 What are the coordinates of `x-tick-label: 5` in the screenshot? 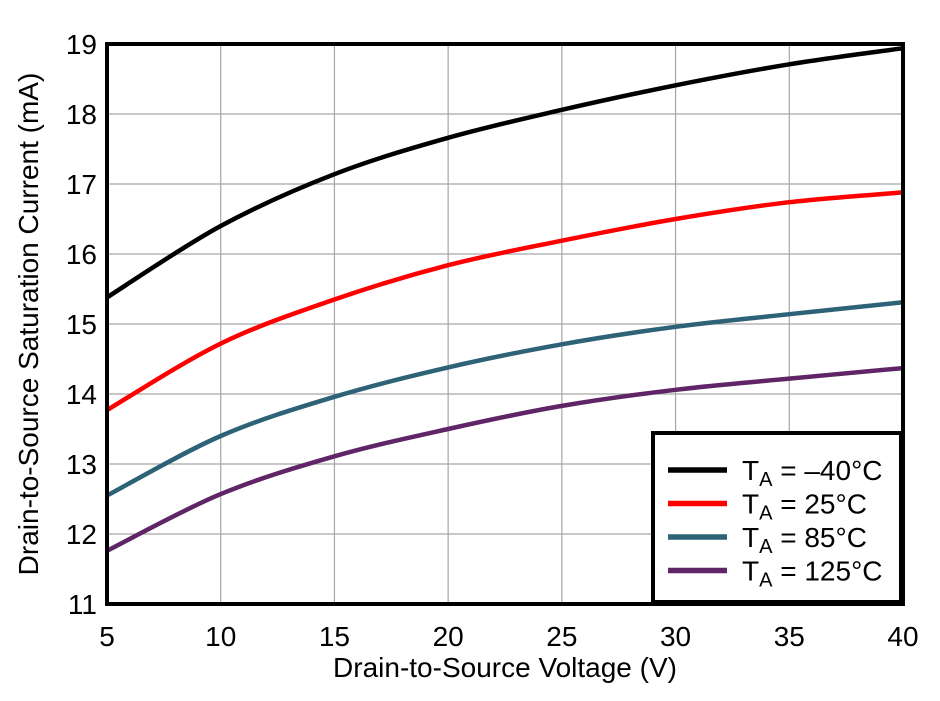 It's located at (107, 636).